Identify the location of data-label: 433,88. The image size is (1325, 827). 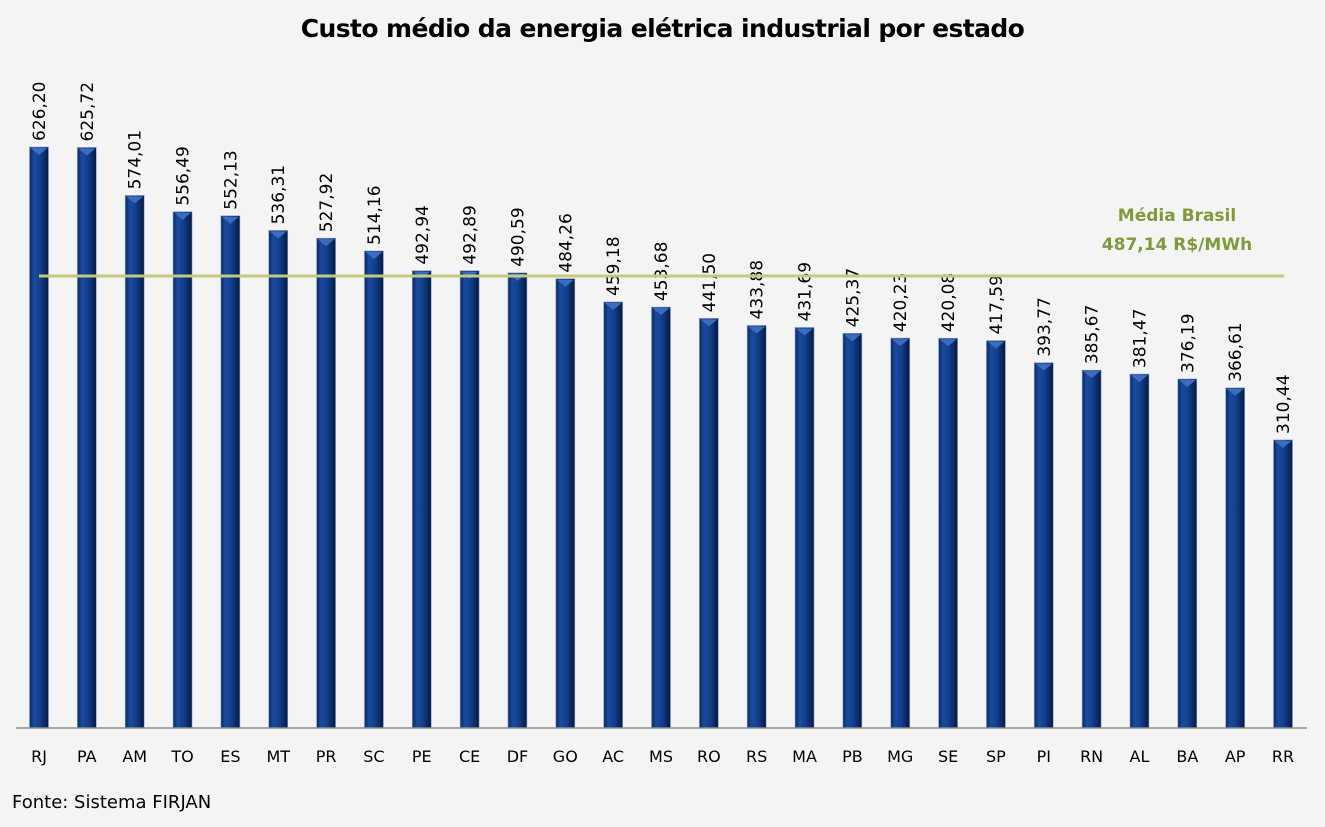
(758, 289).